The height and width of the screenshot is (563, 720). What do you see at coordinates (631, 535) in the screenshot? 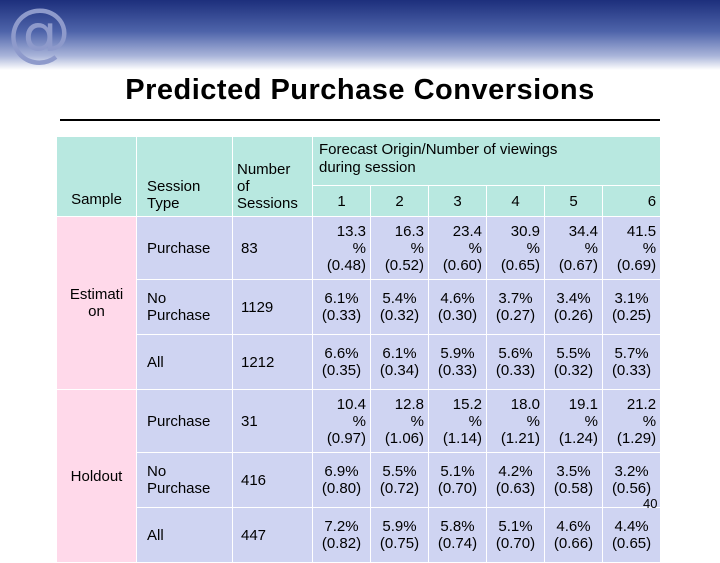
I see `conversion-value-cell: 4.4% (0.65)` at bounding box center [631, 535].